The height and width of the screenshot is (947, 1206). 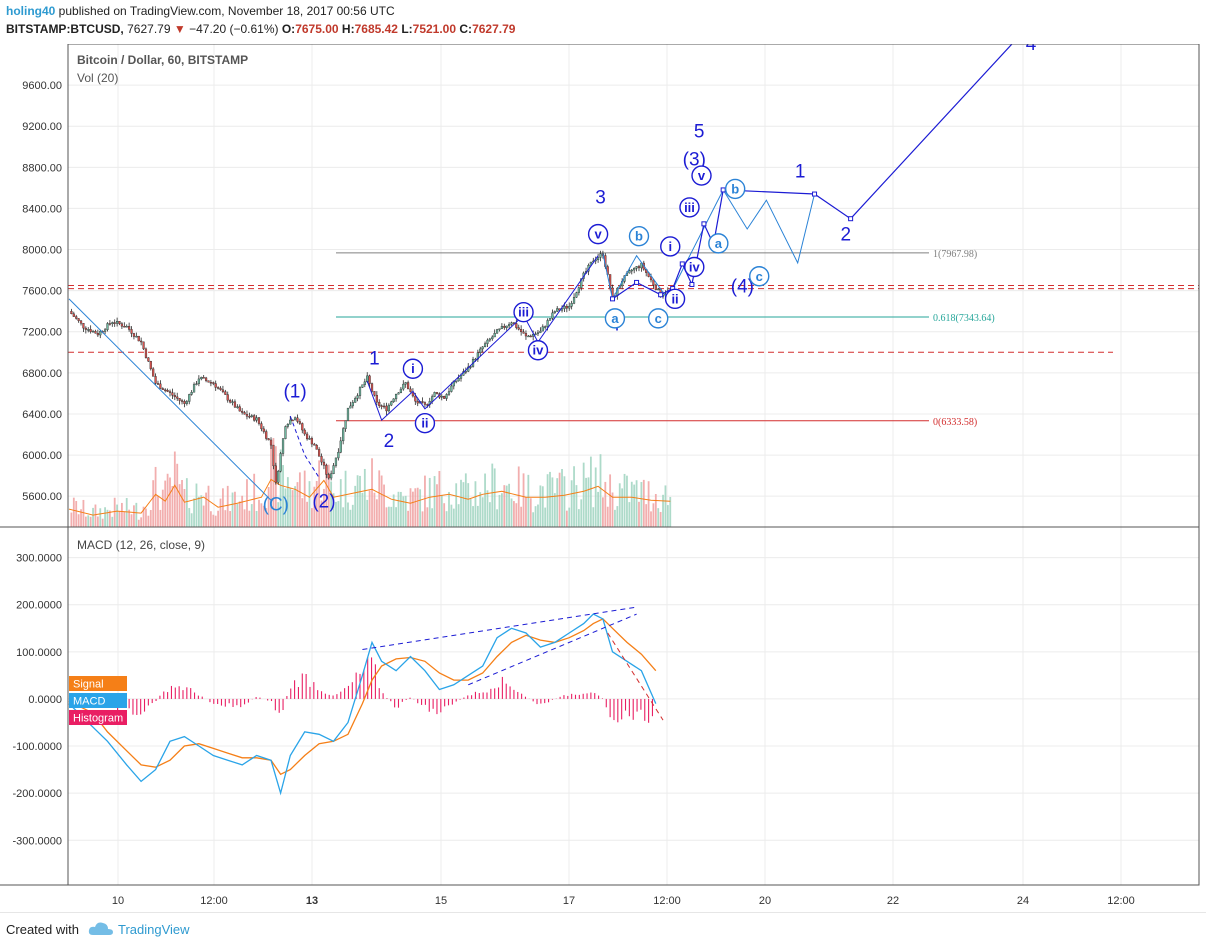 I want to click on macd-axis-tick: 300.0000, so click(x=39, y=559).